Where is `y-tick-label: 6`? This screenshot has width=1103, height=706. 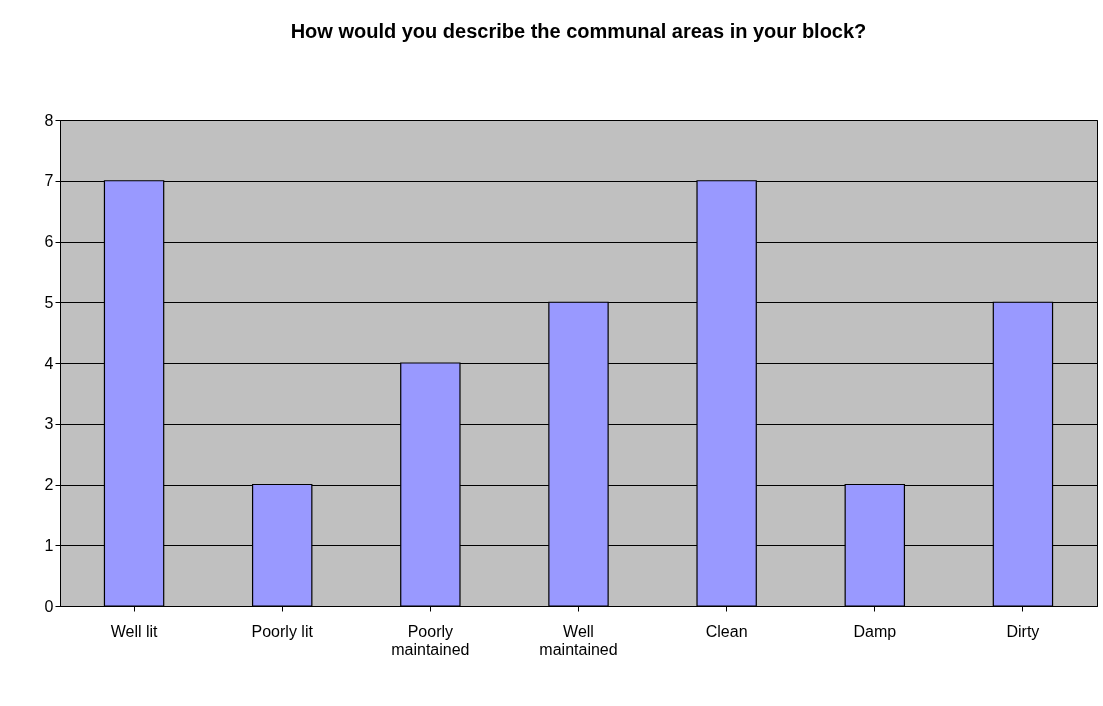 y-tick-label: 6 is located at coordinates (49, 241).